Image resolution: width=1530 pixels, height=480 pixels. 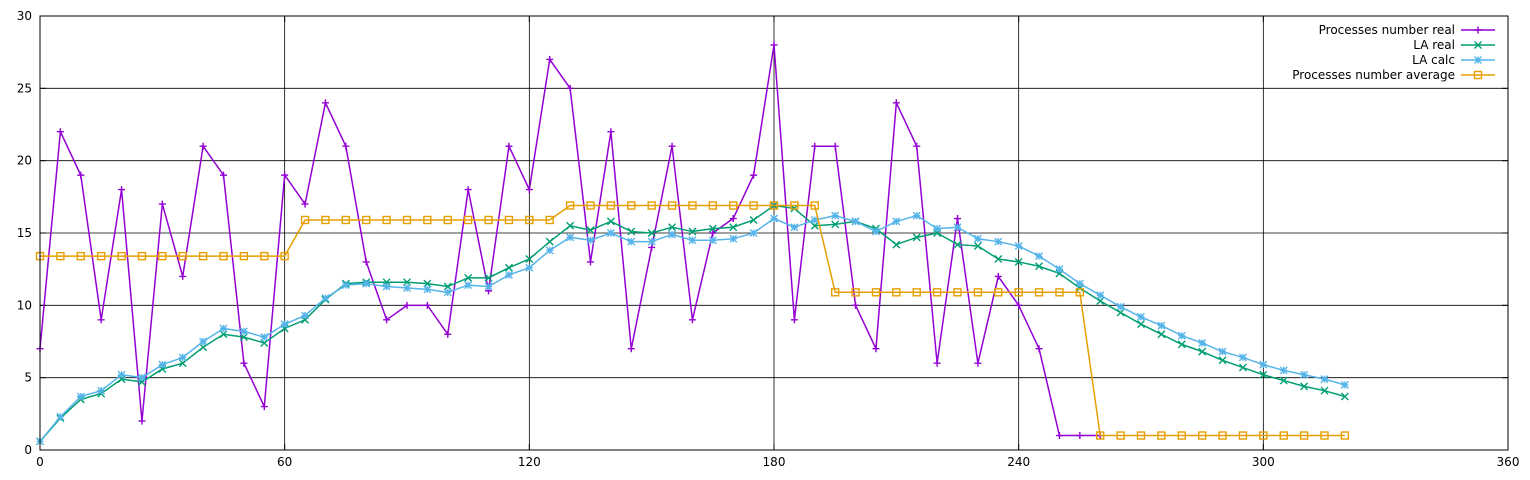 What do you see at coordinates (529, 462) in the screenshot?
I see `x-tick-label: 120` at bounding box center [529, 462].